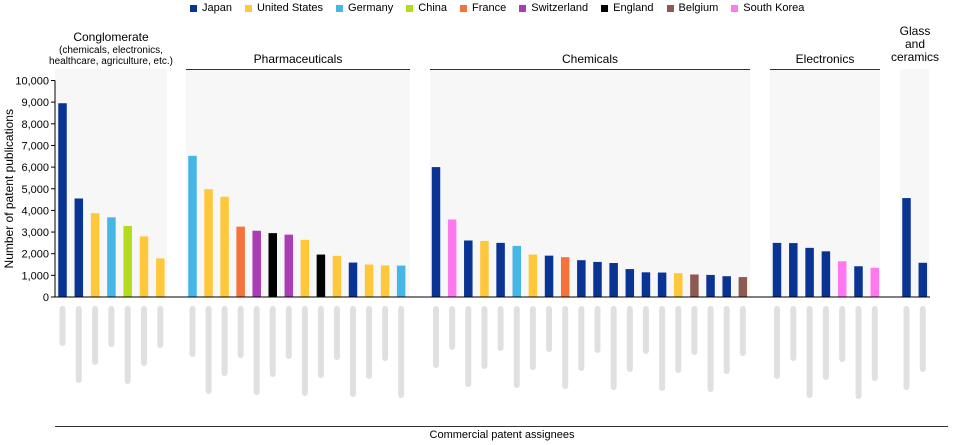 The height and width of the screenshot is (445, 960). I want to click on y-axis-title: Number of patent publications, so click(9, 188).